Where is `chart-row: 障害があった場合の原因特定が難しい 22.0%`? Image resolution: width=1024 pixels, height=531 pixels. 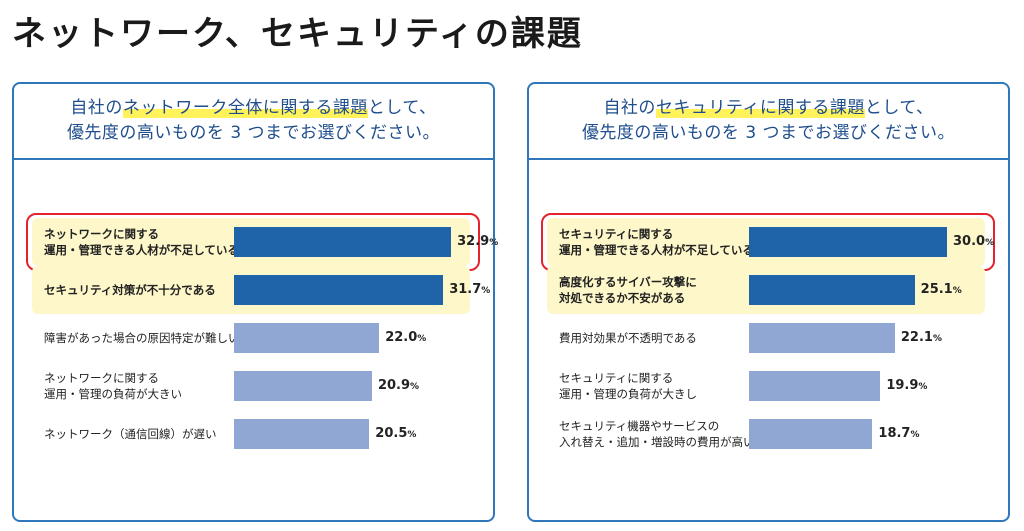
chart-row: 障害があった場合の原因特定が難しい 22.0% is located at coordinates (253, 338).